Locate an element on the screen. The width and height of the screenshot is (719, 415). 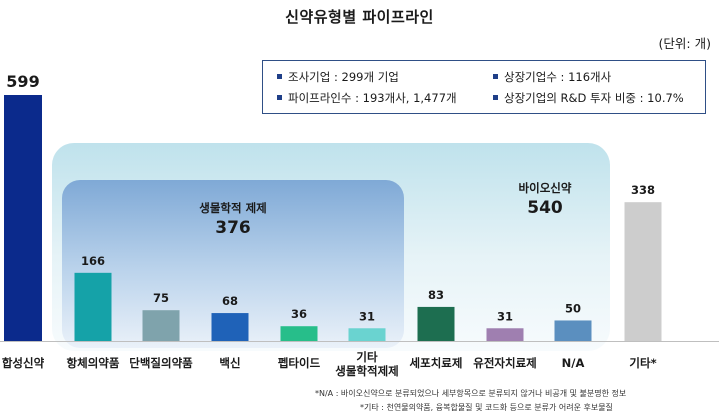
data-label: 50 is located at coordinates (573, 308).